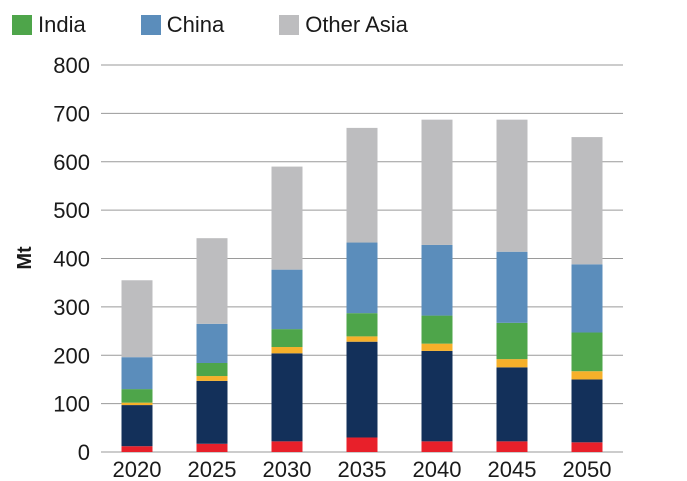 The height and width of the screenshot is (481, 687). I want to click on x-tick-label: 2040, so click(437, 469).